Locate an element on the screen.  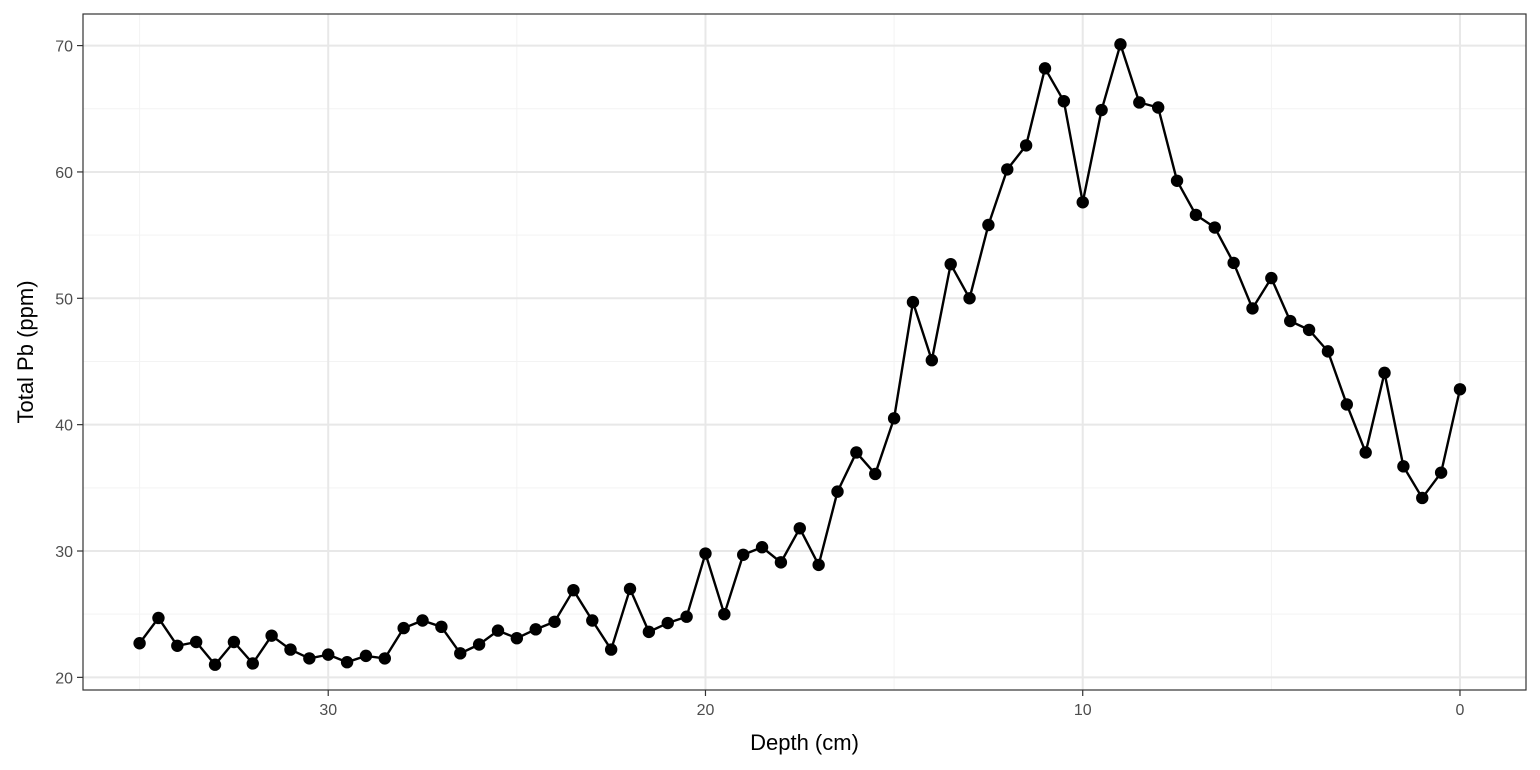
y-axis-title: Total Pb (ppm) is located at coordinates (25, 351).